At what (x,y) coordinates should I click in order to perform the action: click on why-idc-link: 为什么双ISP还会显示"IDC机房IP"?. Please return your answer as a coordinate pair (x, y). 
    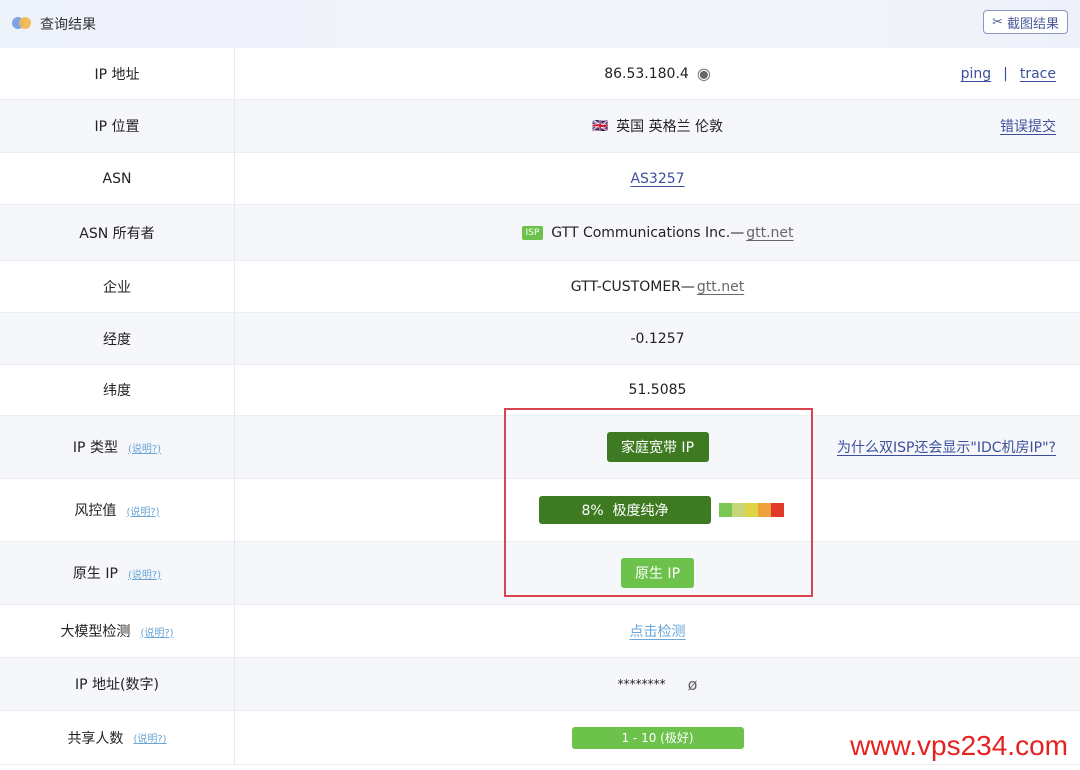
    Looking at the image, I should click on (946, 448).